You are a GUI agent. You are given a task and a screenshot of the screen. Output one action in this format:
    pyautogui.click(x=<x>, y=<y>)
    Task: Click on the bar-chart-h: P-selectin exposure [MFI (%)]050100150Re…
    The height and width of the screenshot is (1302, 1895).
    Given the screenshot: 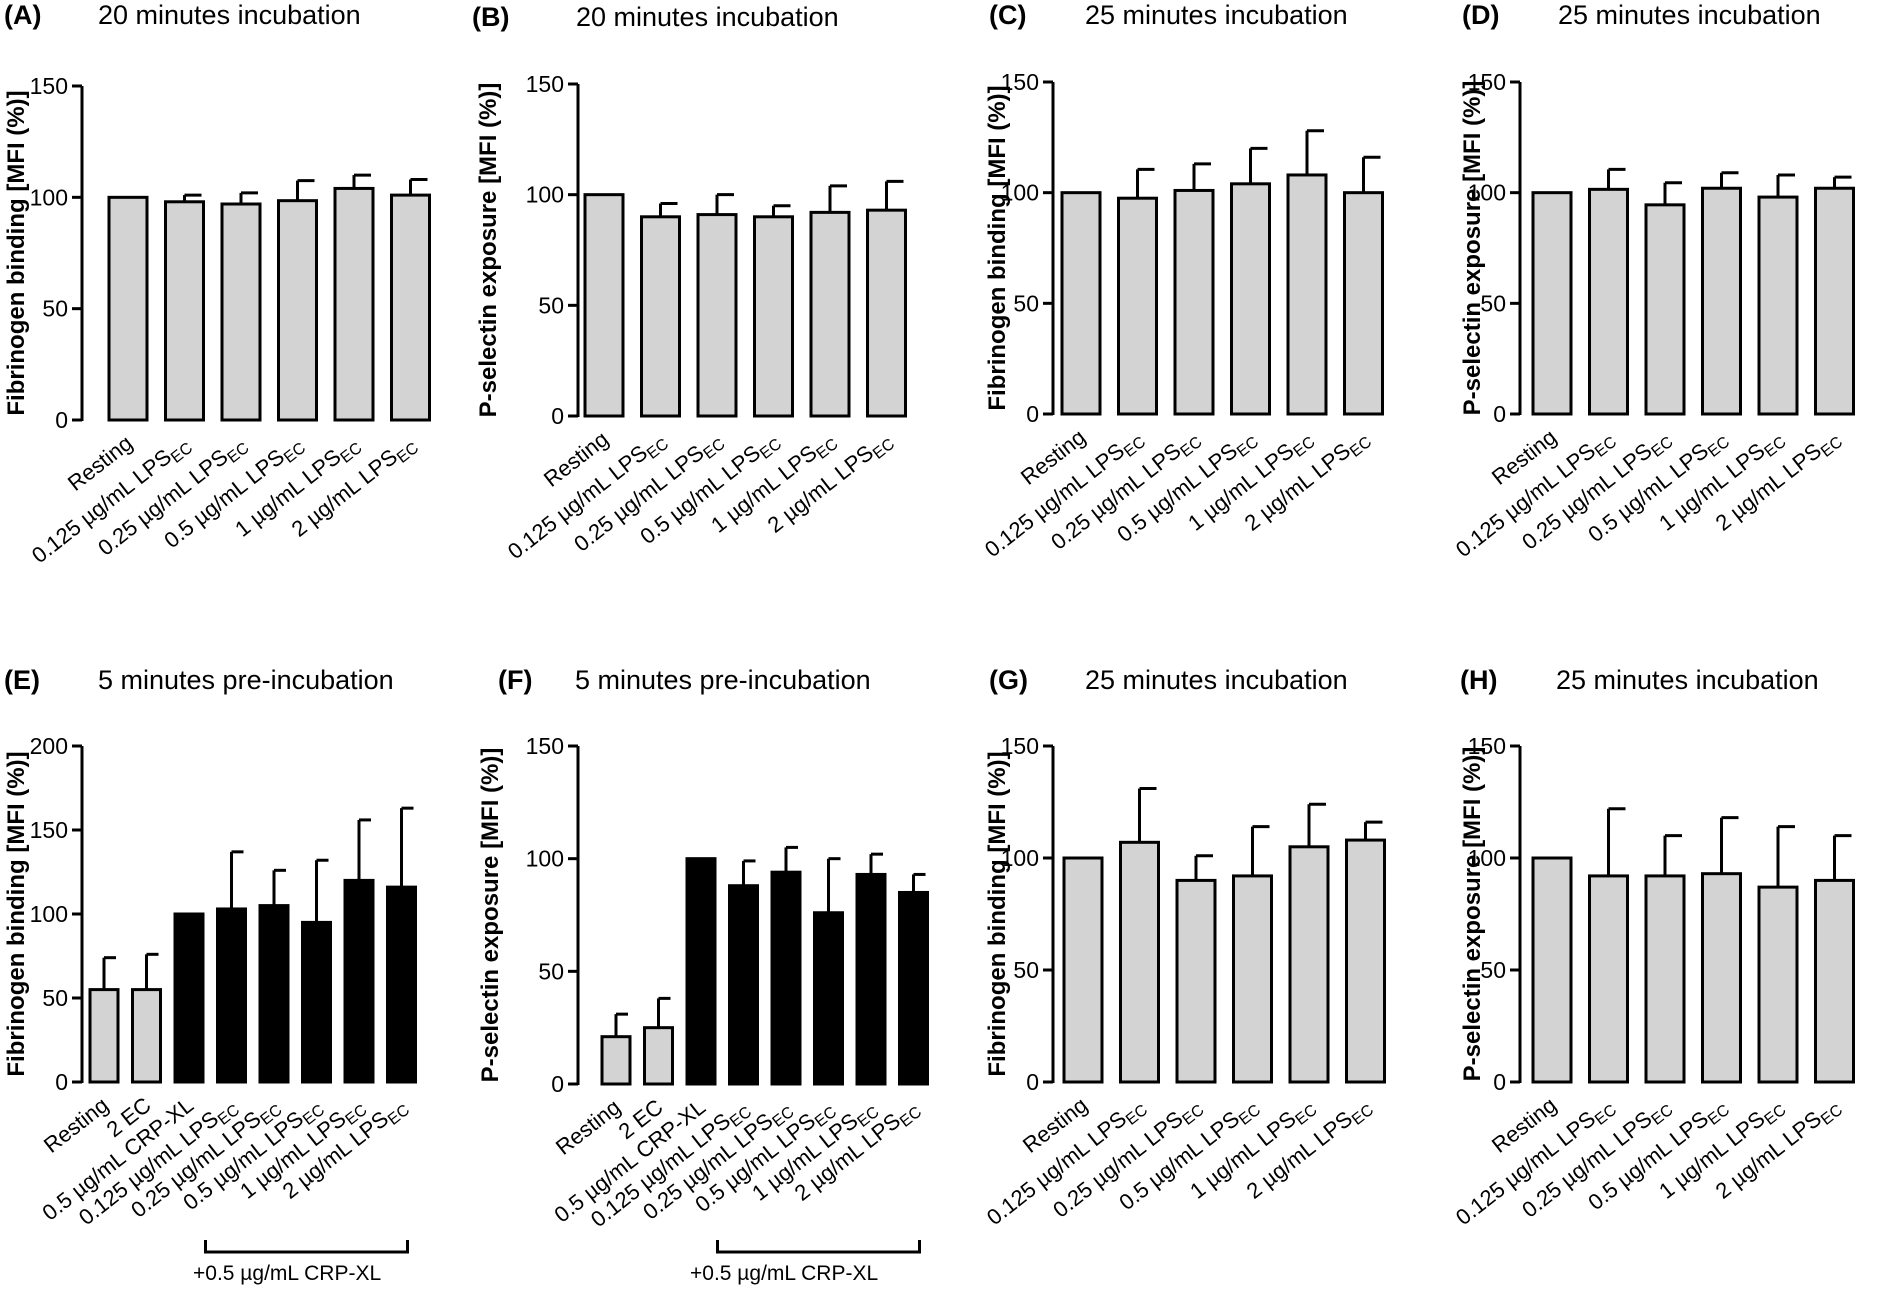 What is the action you would take?
    pyautogui.click(x=1653, y=983)
    